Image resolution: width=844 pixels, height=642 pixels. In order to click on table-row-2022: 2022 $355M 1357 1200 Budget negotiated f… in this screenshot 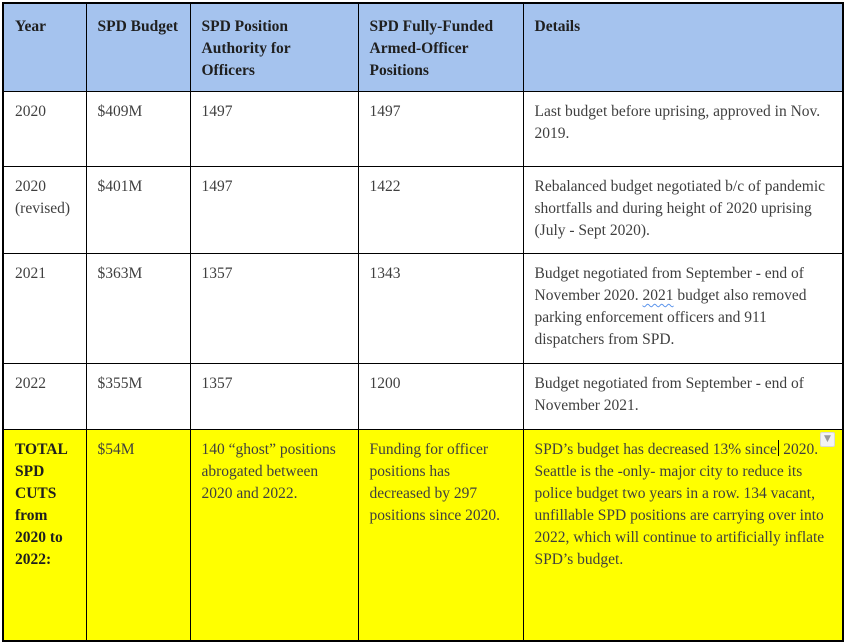, I will do `click(423, 396)`.